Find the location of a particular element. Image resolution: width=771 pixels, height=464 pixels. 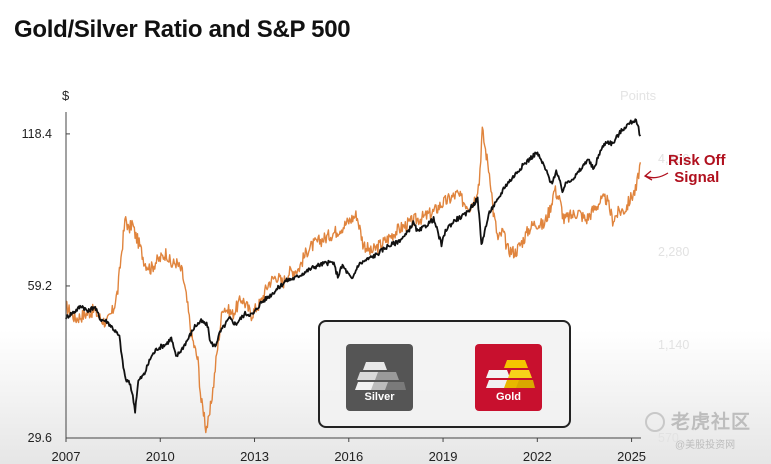

signal-arrow-head is located at coordinates (648, 175).